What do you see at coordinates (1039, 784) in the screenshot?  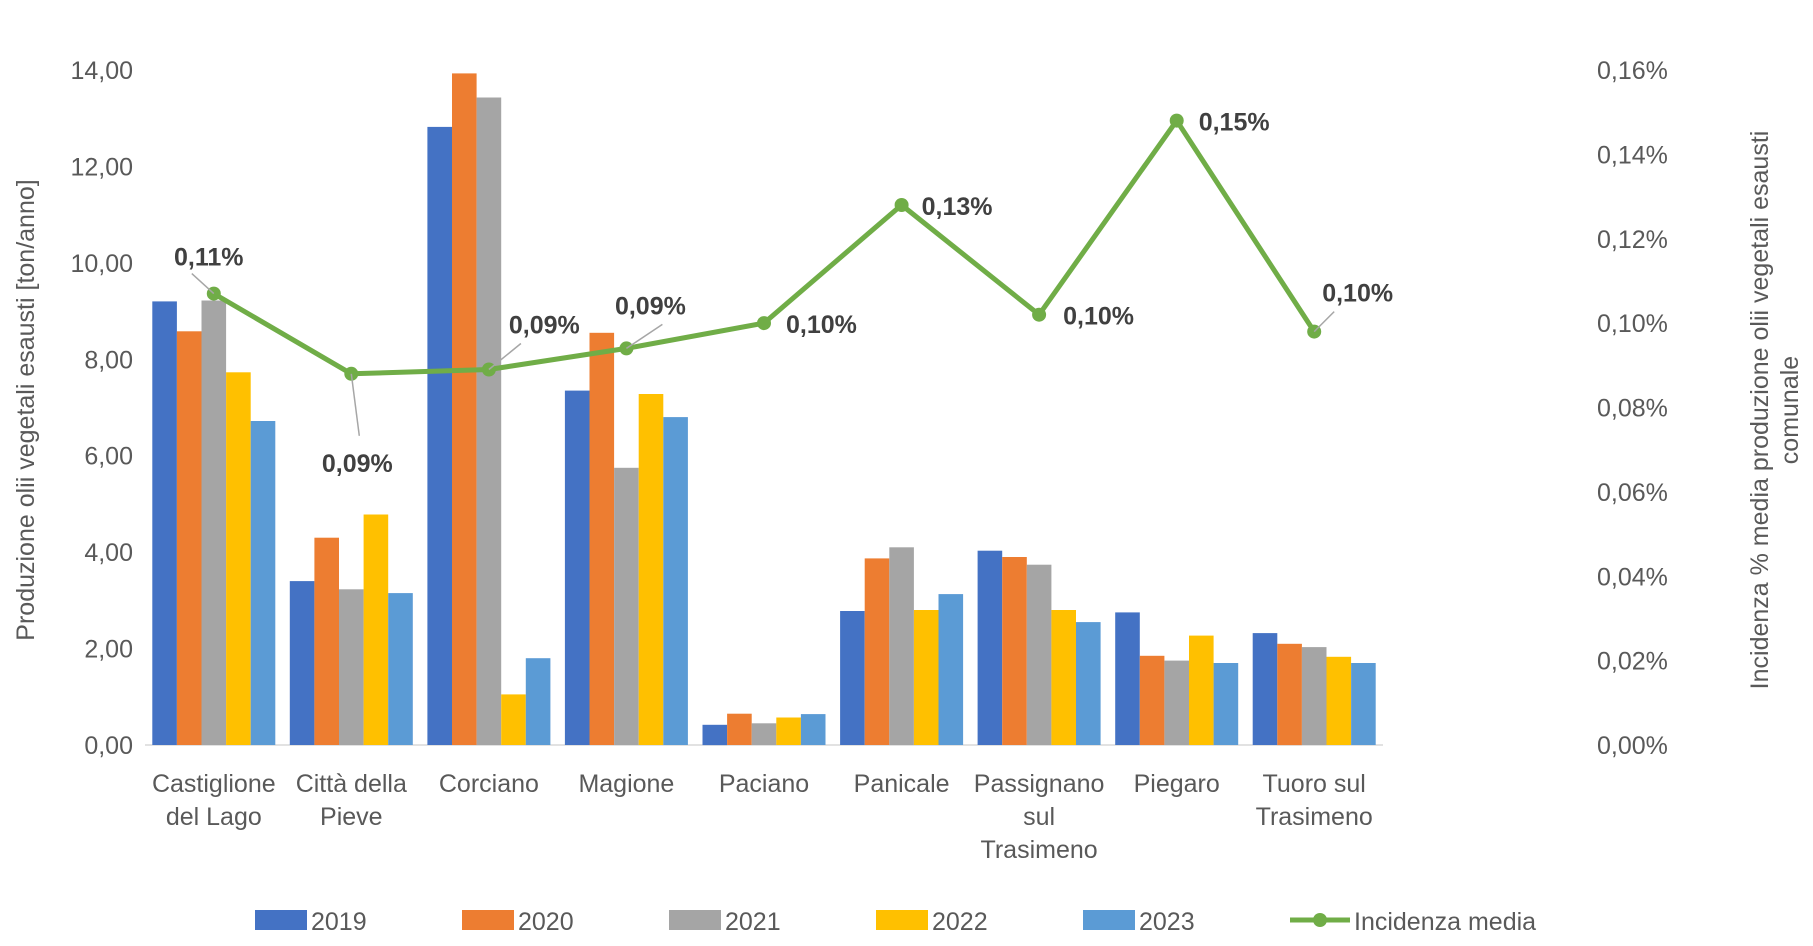 I see `category-label: Passignano` at bounding box center [1039, 784].